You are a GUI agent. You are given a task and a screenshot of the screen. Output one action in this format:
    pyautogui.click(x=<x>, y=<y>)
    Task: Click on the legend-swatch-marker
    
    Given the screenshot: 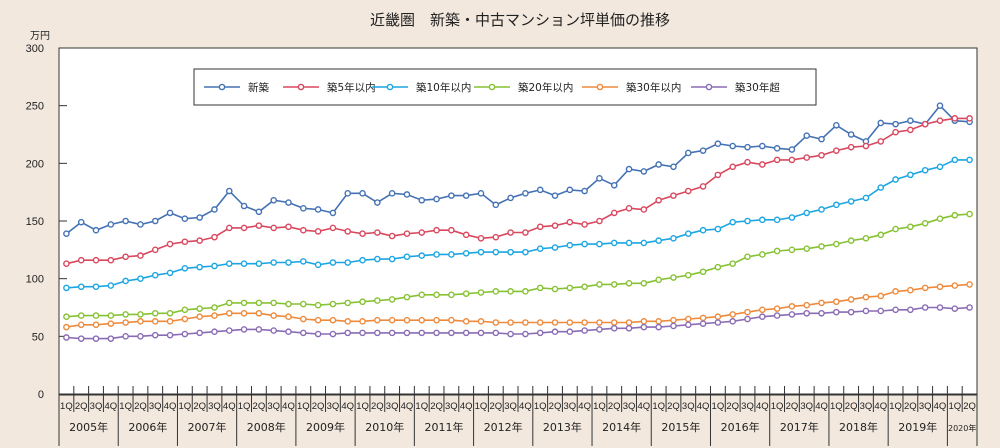 What is the action you would take?
    pyautogui.click(x=390, y=87)
    